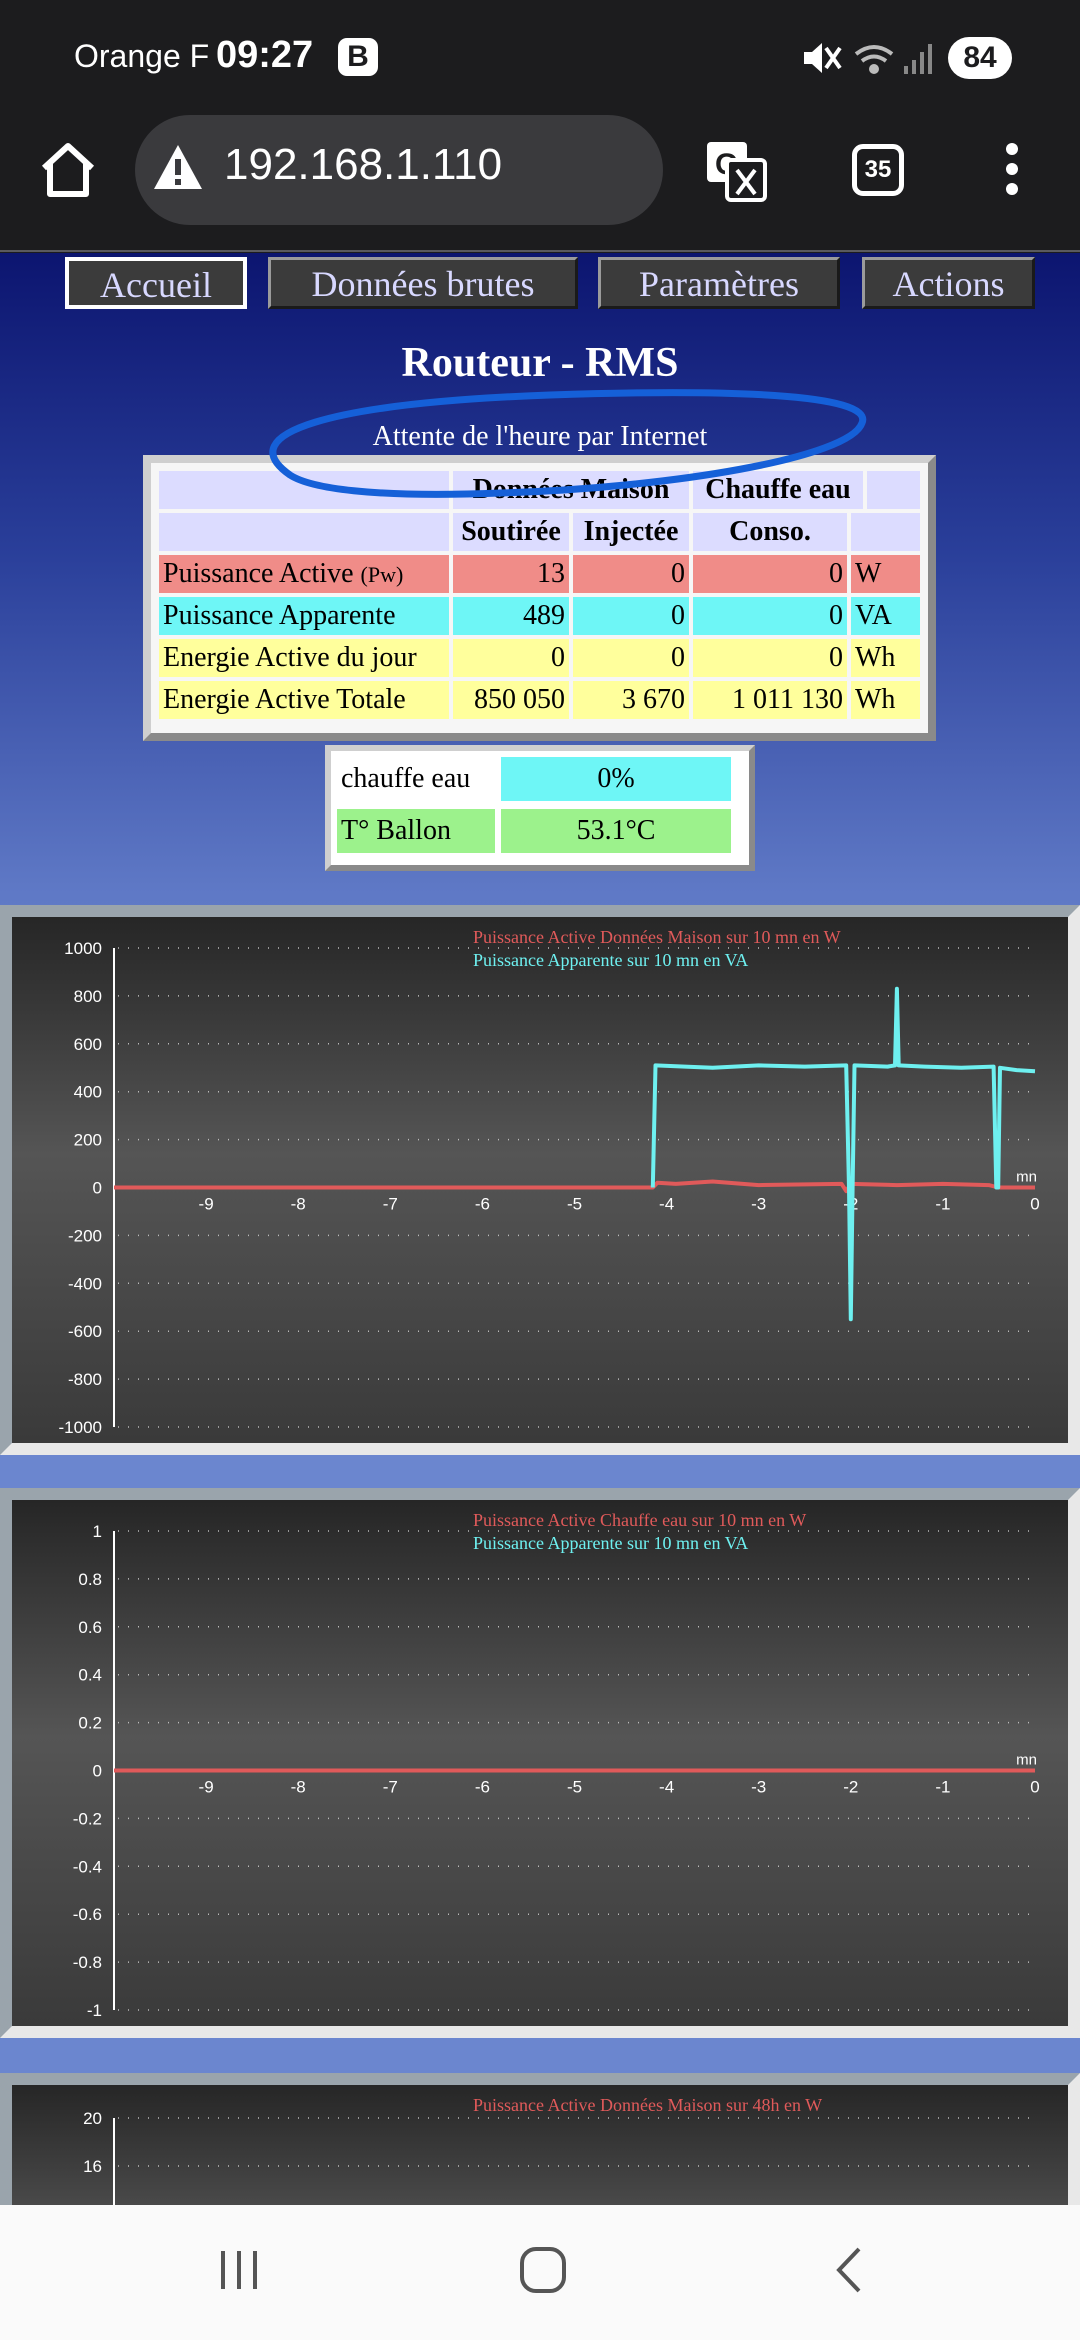 The image size is (1080, 2340). Describe the element at coordinates (511, 574) in the screenshot. I see `cell-soutiree: 13` at that location.